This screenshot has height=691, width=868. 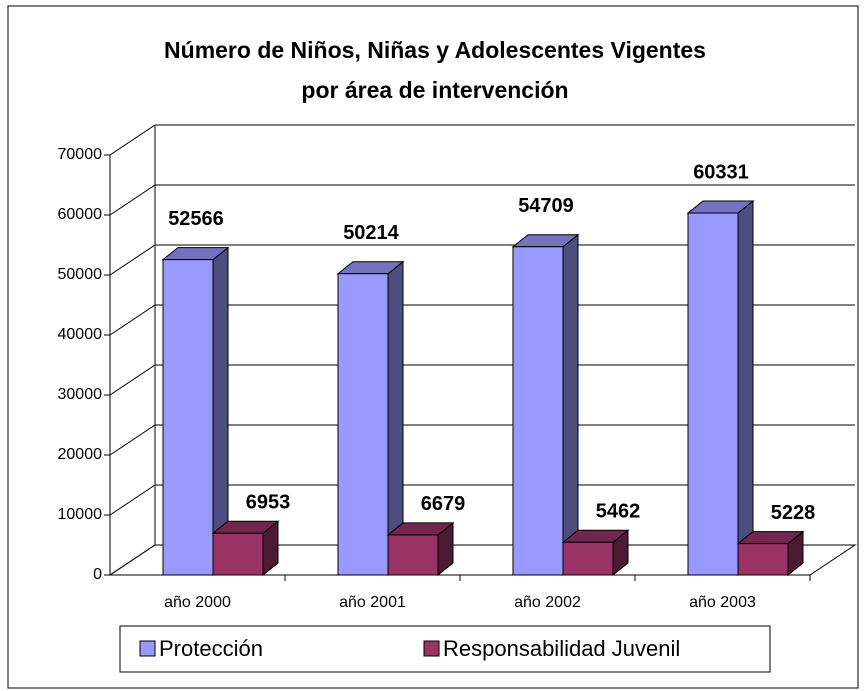 What do you see at coordinates (80, 394) in the screenshot?
I see `y-tick-label: 30000` at bounding box center [80, 394].